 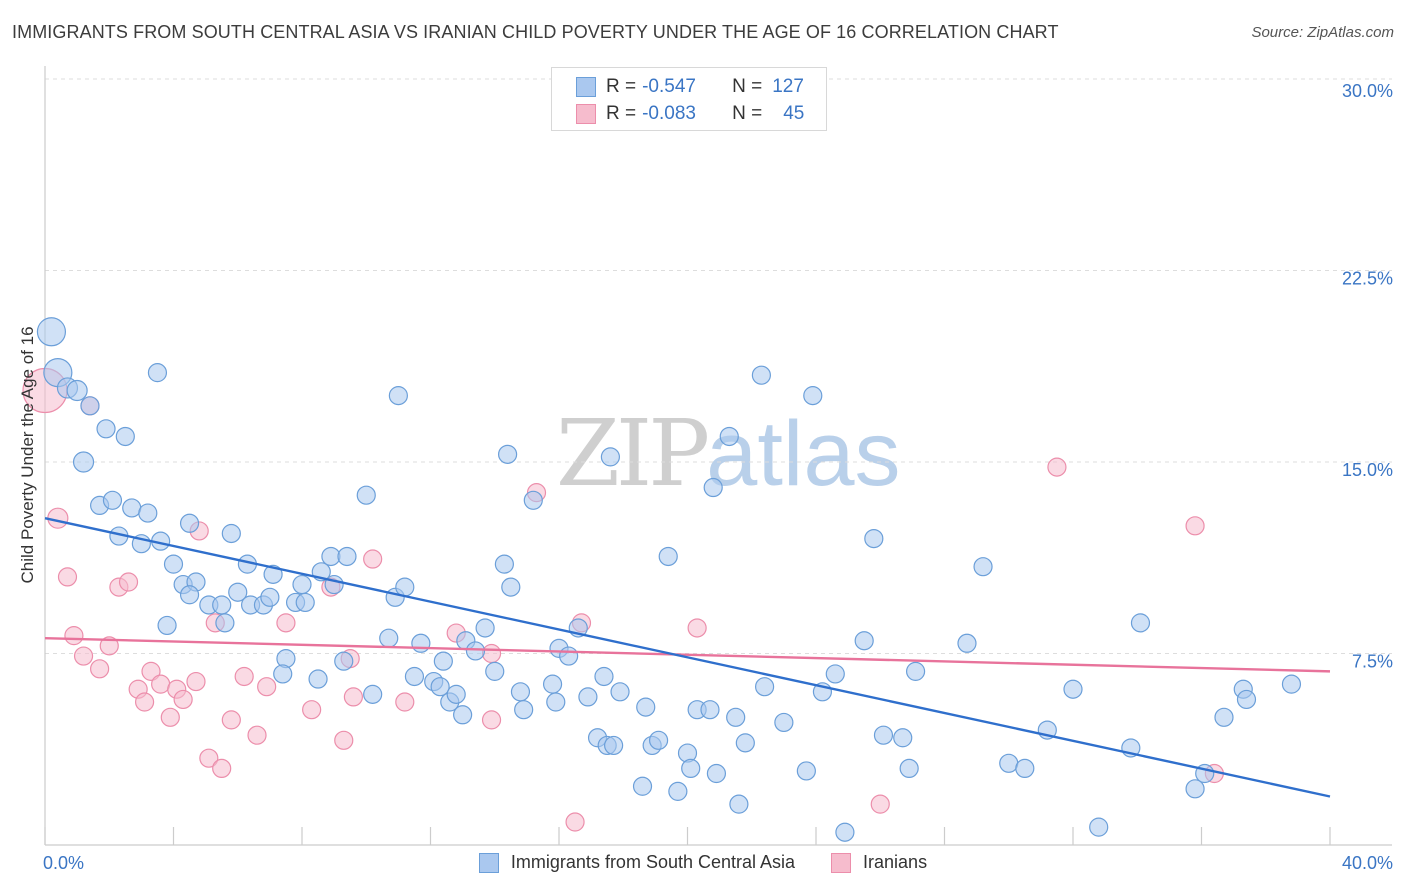 What do you see at coordinates (63, 863) in the screenshot?
I see `x-tick-label: 0.0%` at bounding box center [63, 863].